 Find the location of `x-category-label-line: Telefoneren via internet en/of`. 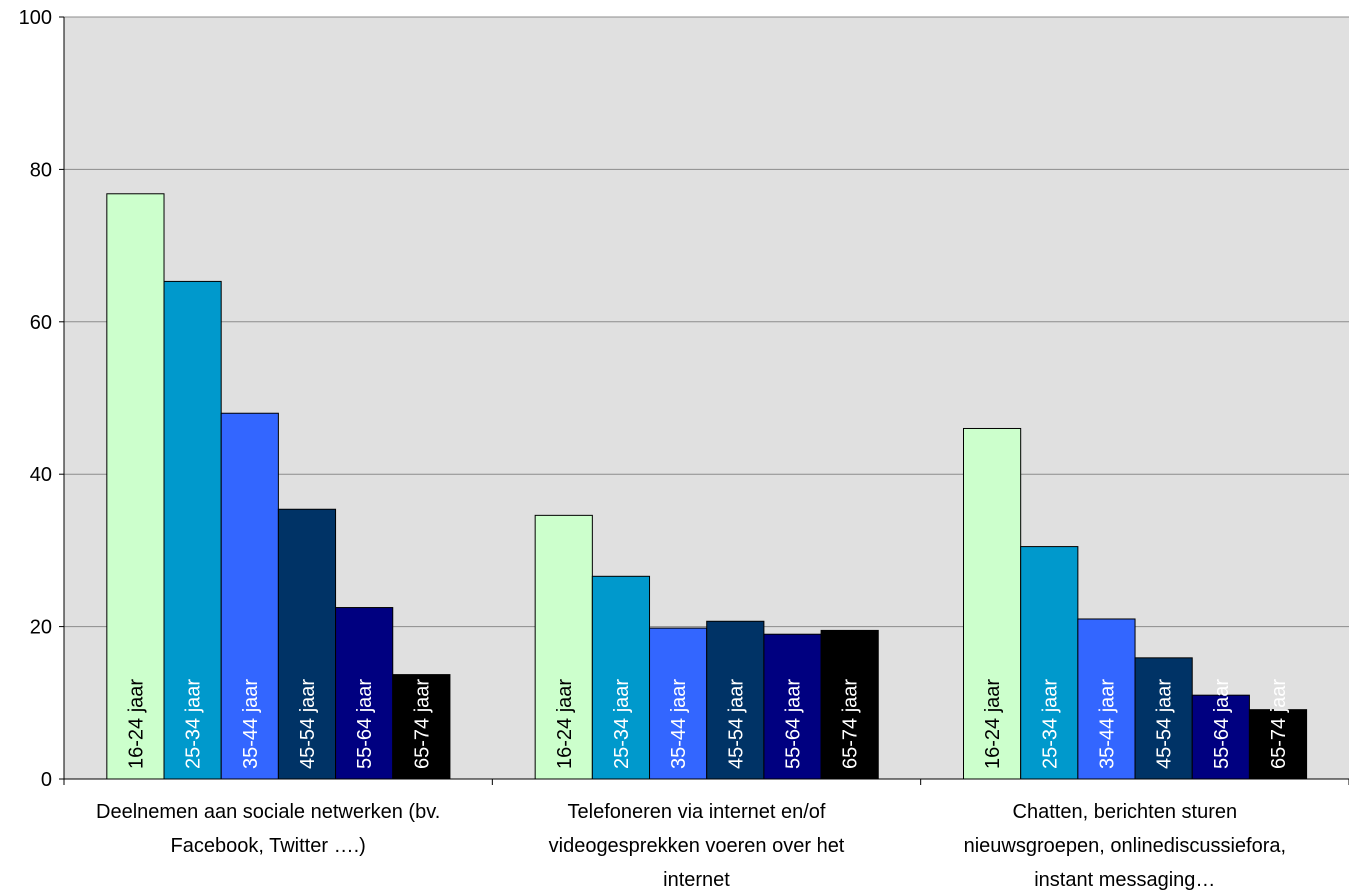

x-category-label-line: Telefoneren via internet en/of is located at coordinates (697, 812).